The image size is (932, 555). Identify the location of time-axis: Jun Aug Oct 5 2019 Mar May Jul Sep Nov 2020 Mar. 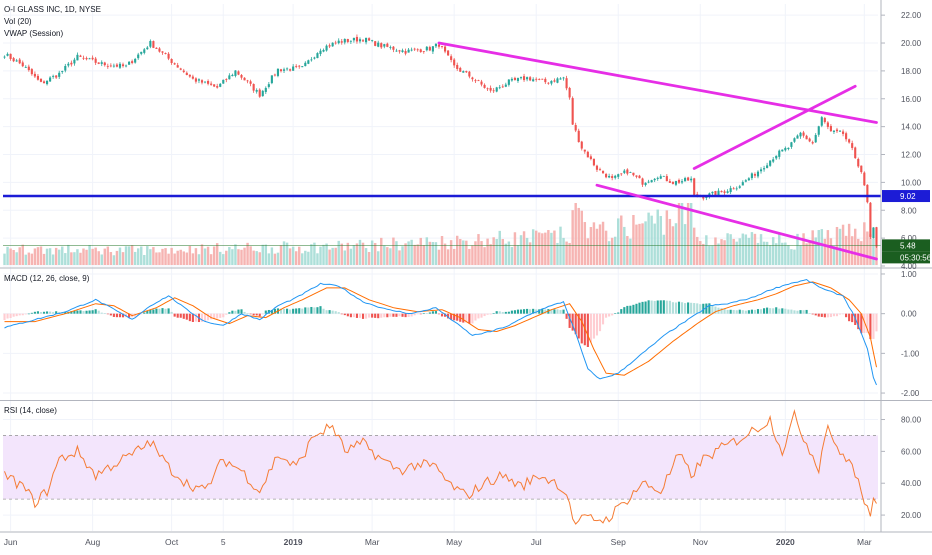
(438, 542).